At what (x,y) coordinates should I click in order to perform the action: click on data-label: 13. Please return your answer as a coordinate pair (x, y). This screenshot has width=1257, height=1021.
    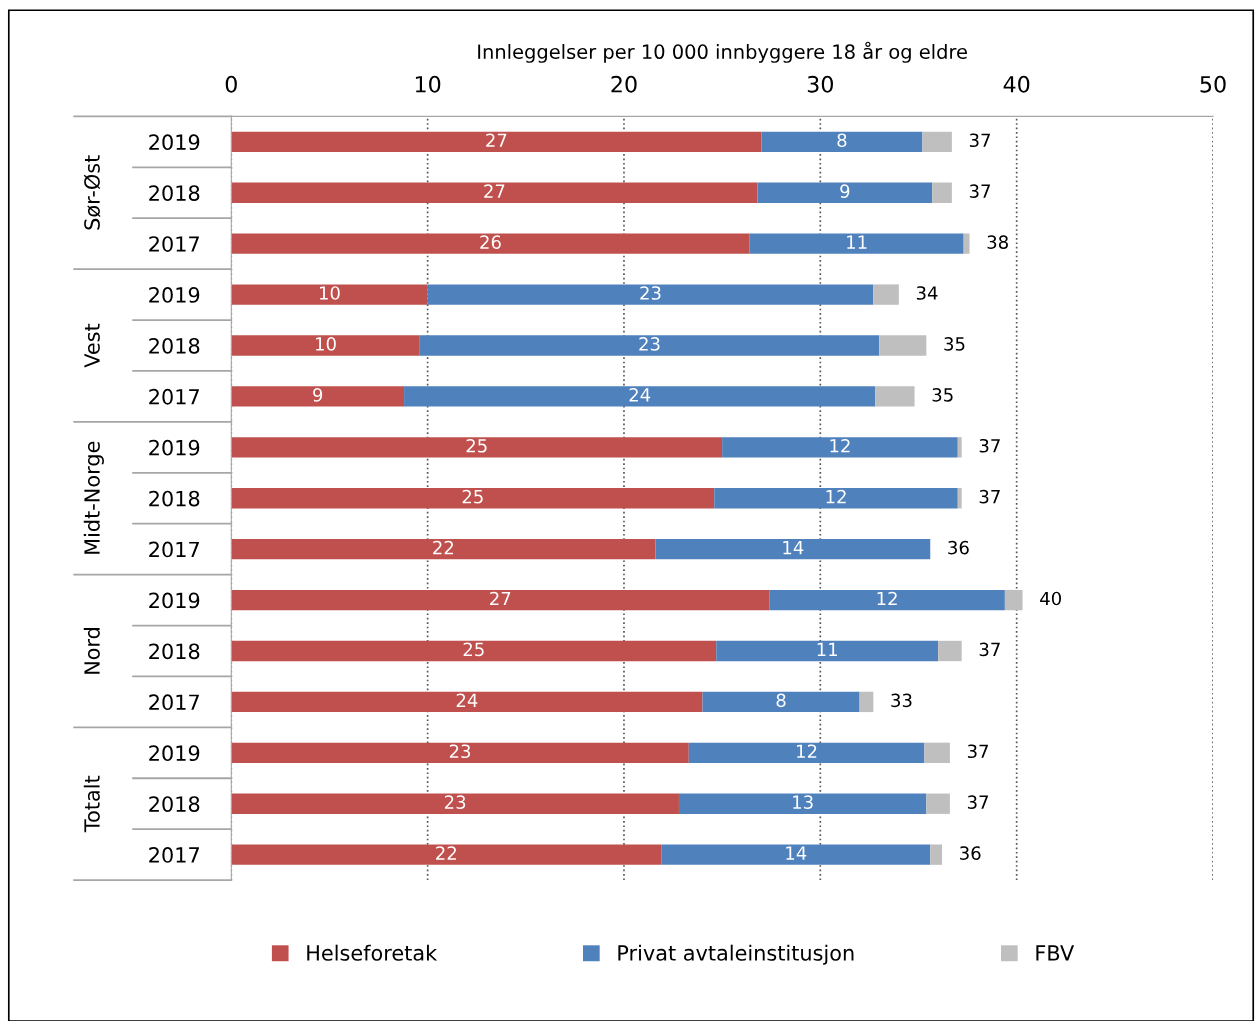
    Looking at the image, I should click on (803, 802).